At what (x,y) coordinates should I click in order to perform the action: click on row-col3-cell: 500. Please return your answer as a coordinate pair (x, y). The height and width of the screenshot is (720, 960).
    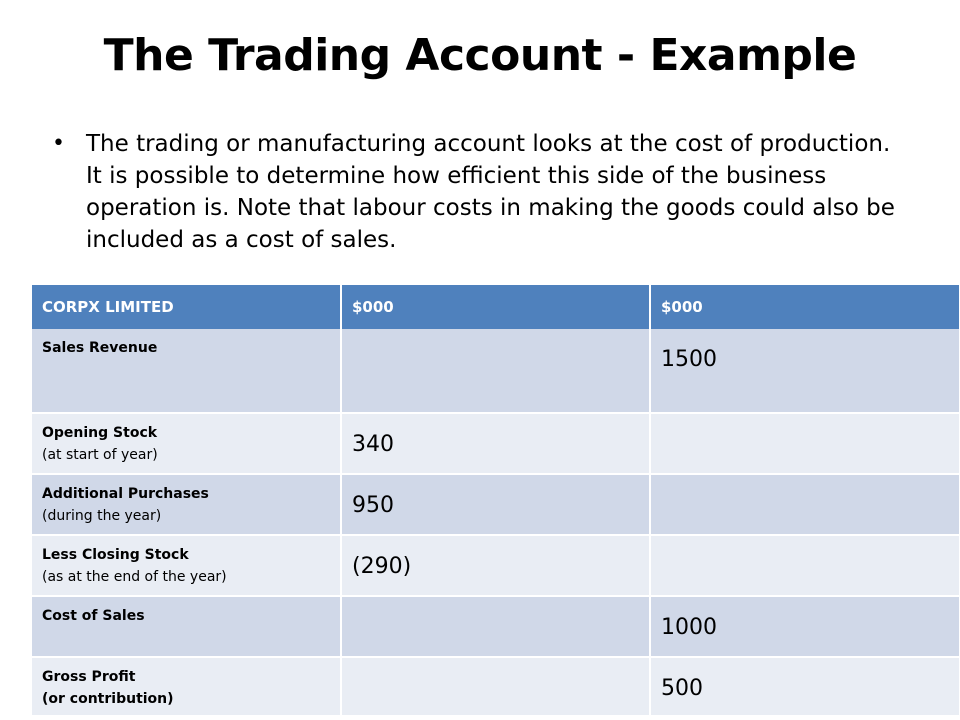
    Looking at the image, I should click on (805, 687).